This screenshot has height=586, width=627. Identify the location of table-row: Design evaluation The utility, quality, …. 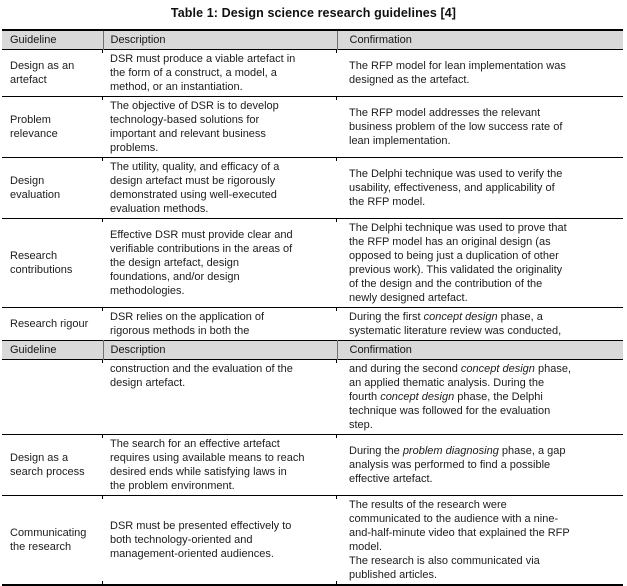
(312, 188).